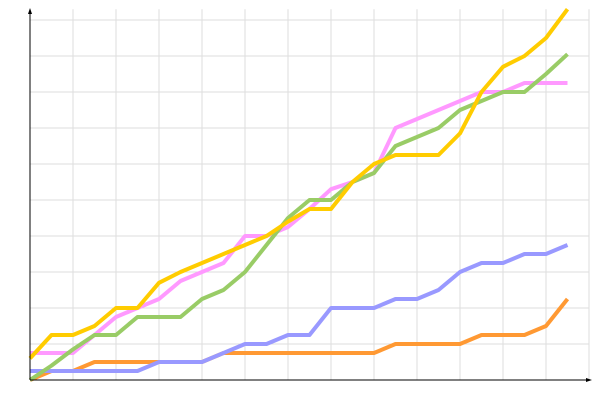  Describe the element at coordinates (30, 11) in the screenshot. I see `y-axis-arrow` at that location.